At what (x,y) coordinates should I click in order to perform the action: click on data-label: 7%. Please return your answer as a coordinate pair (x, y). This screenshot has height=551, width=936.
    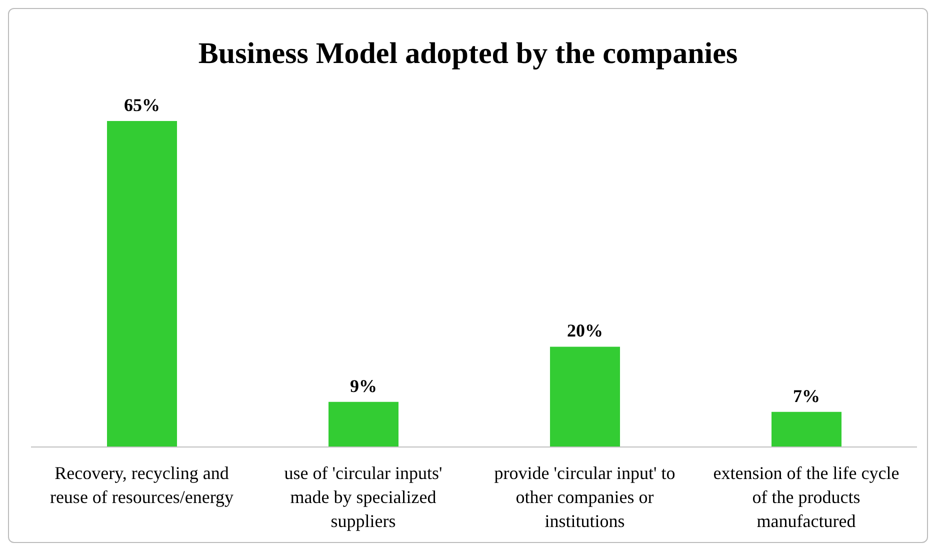
    Looking at the image, I should click on (806, 396).